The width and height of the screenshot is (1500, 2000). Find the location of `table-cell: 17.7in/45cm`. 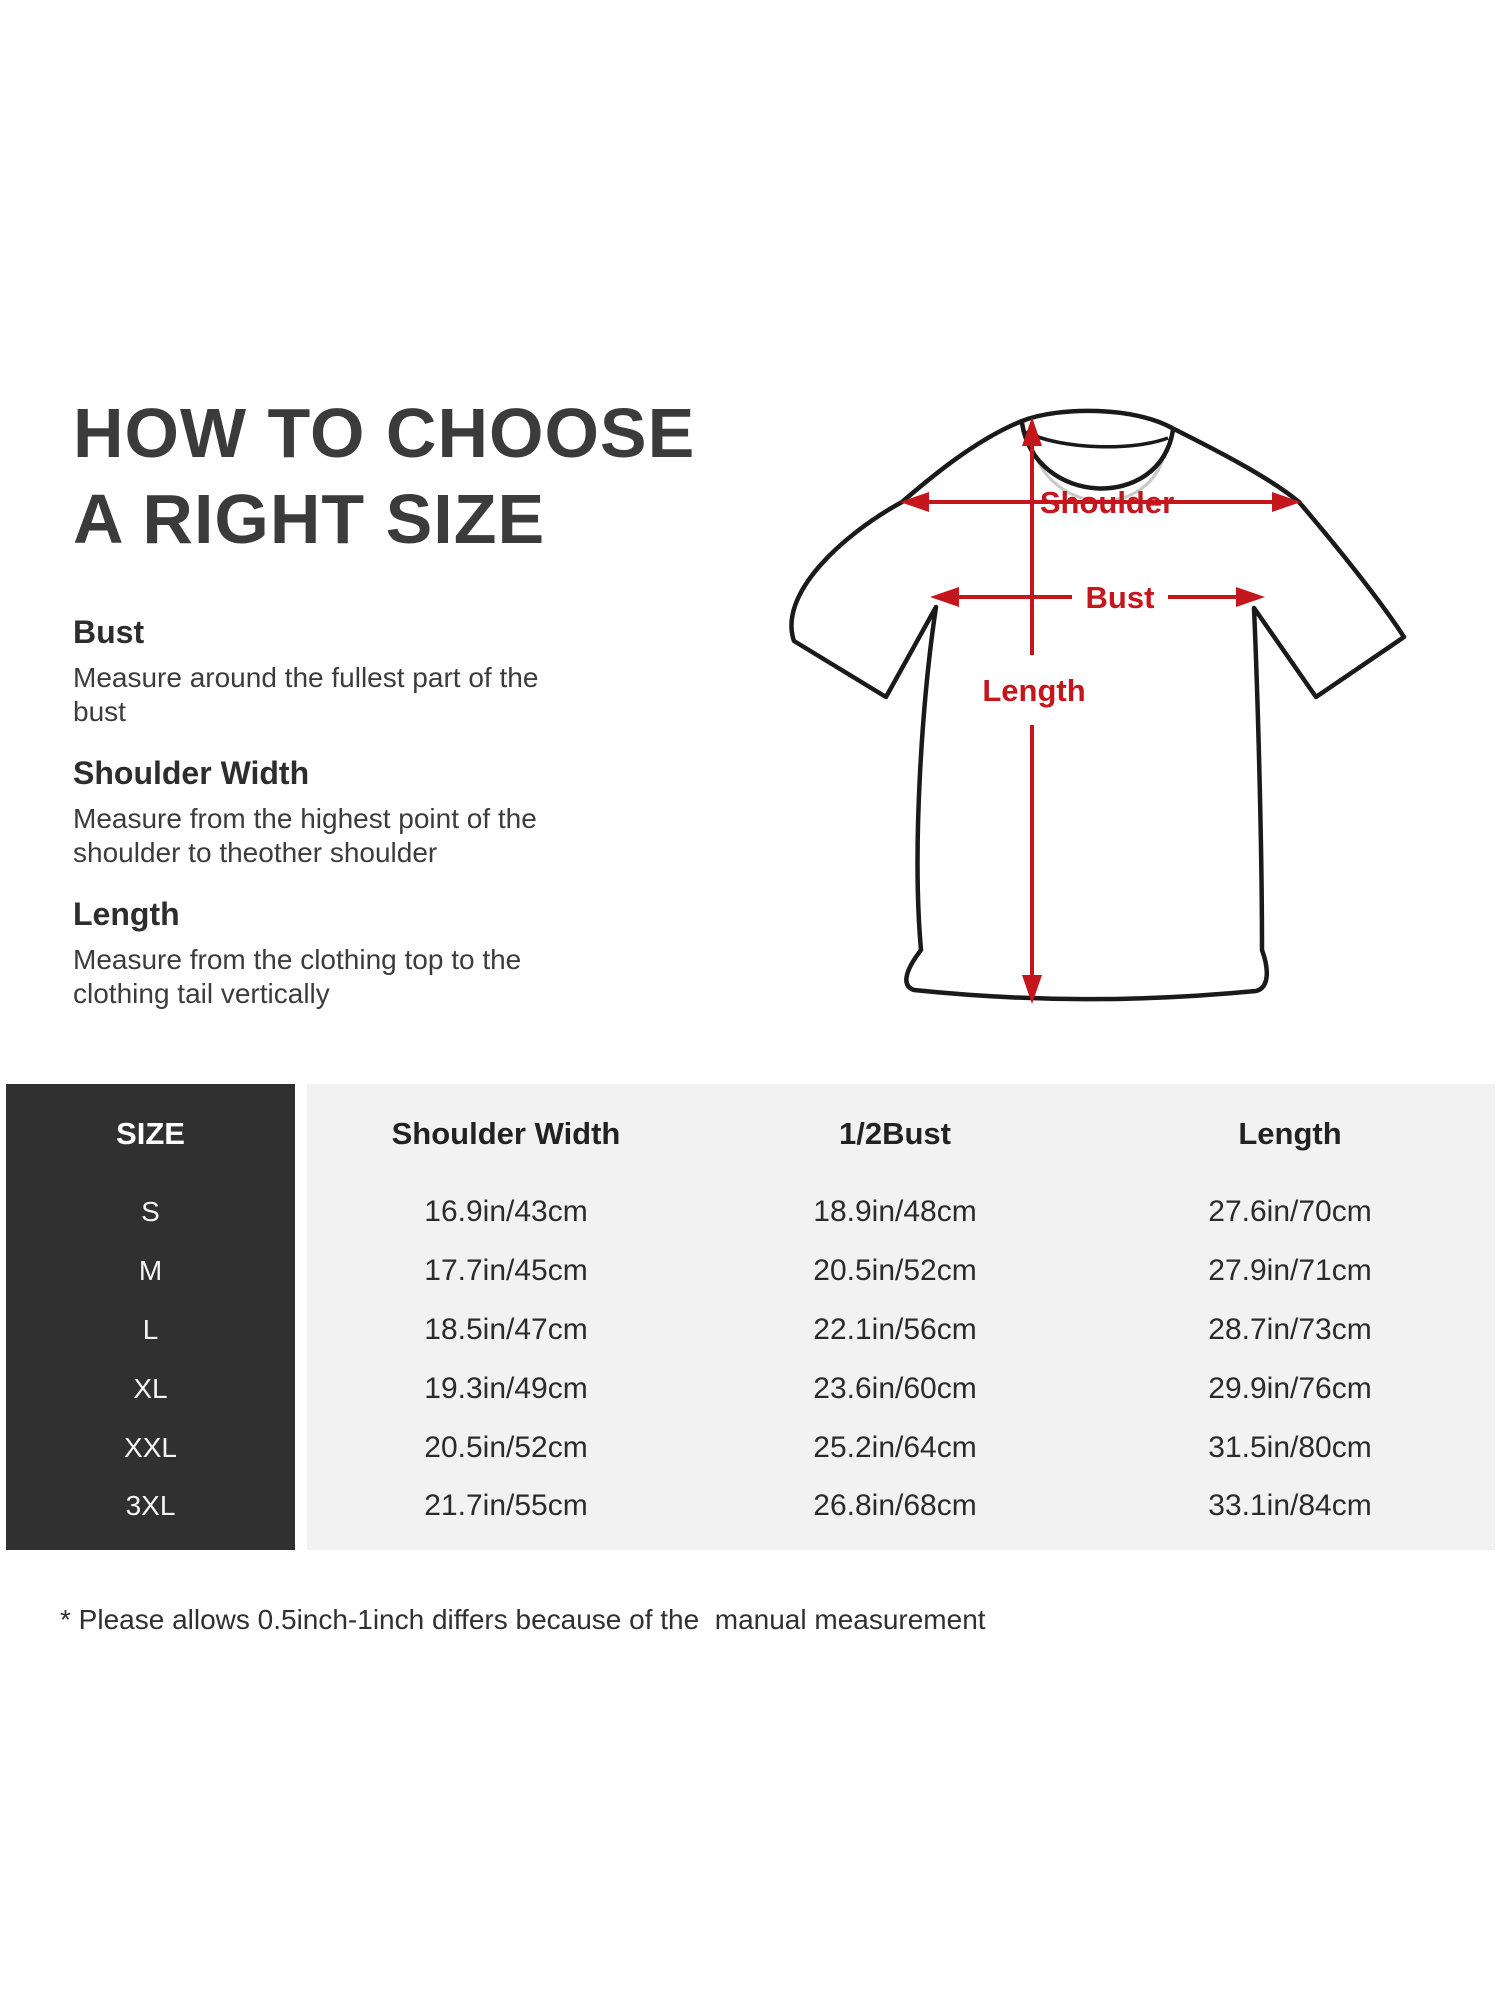

table-cell: 17.7in/45cm is located at coordinates (506, 1271).